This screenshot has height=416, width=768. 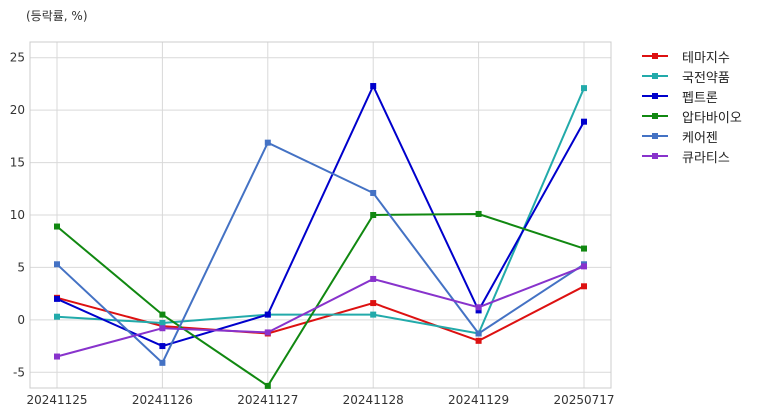 I want to click on y-axis: -5 0 5 10 15 20 25, so click(x=17, y=215).